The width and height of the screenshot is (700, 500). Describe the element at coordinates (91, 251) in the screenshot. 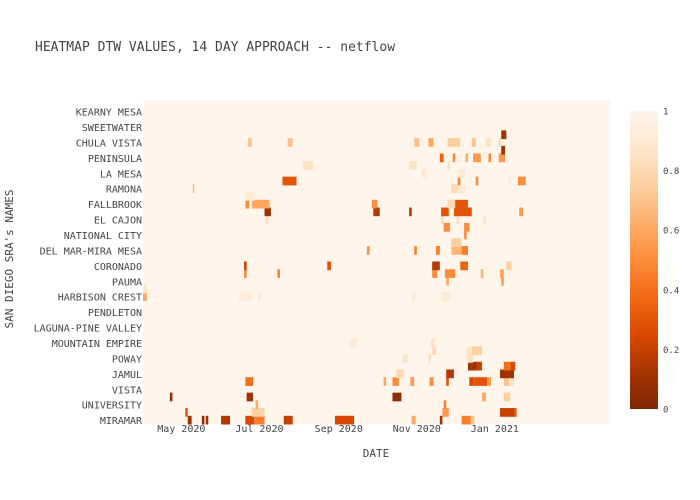

I see `y-tick-label: DEL MAR-MIRA MESA` at that location.